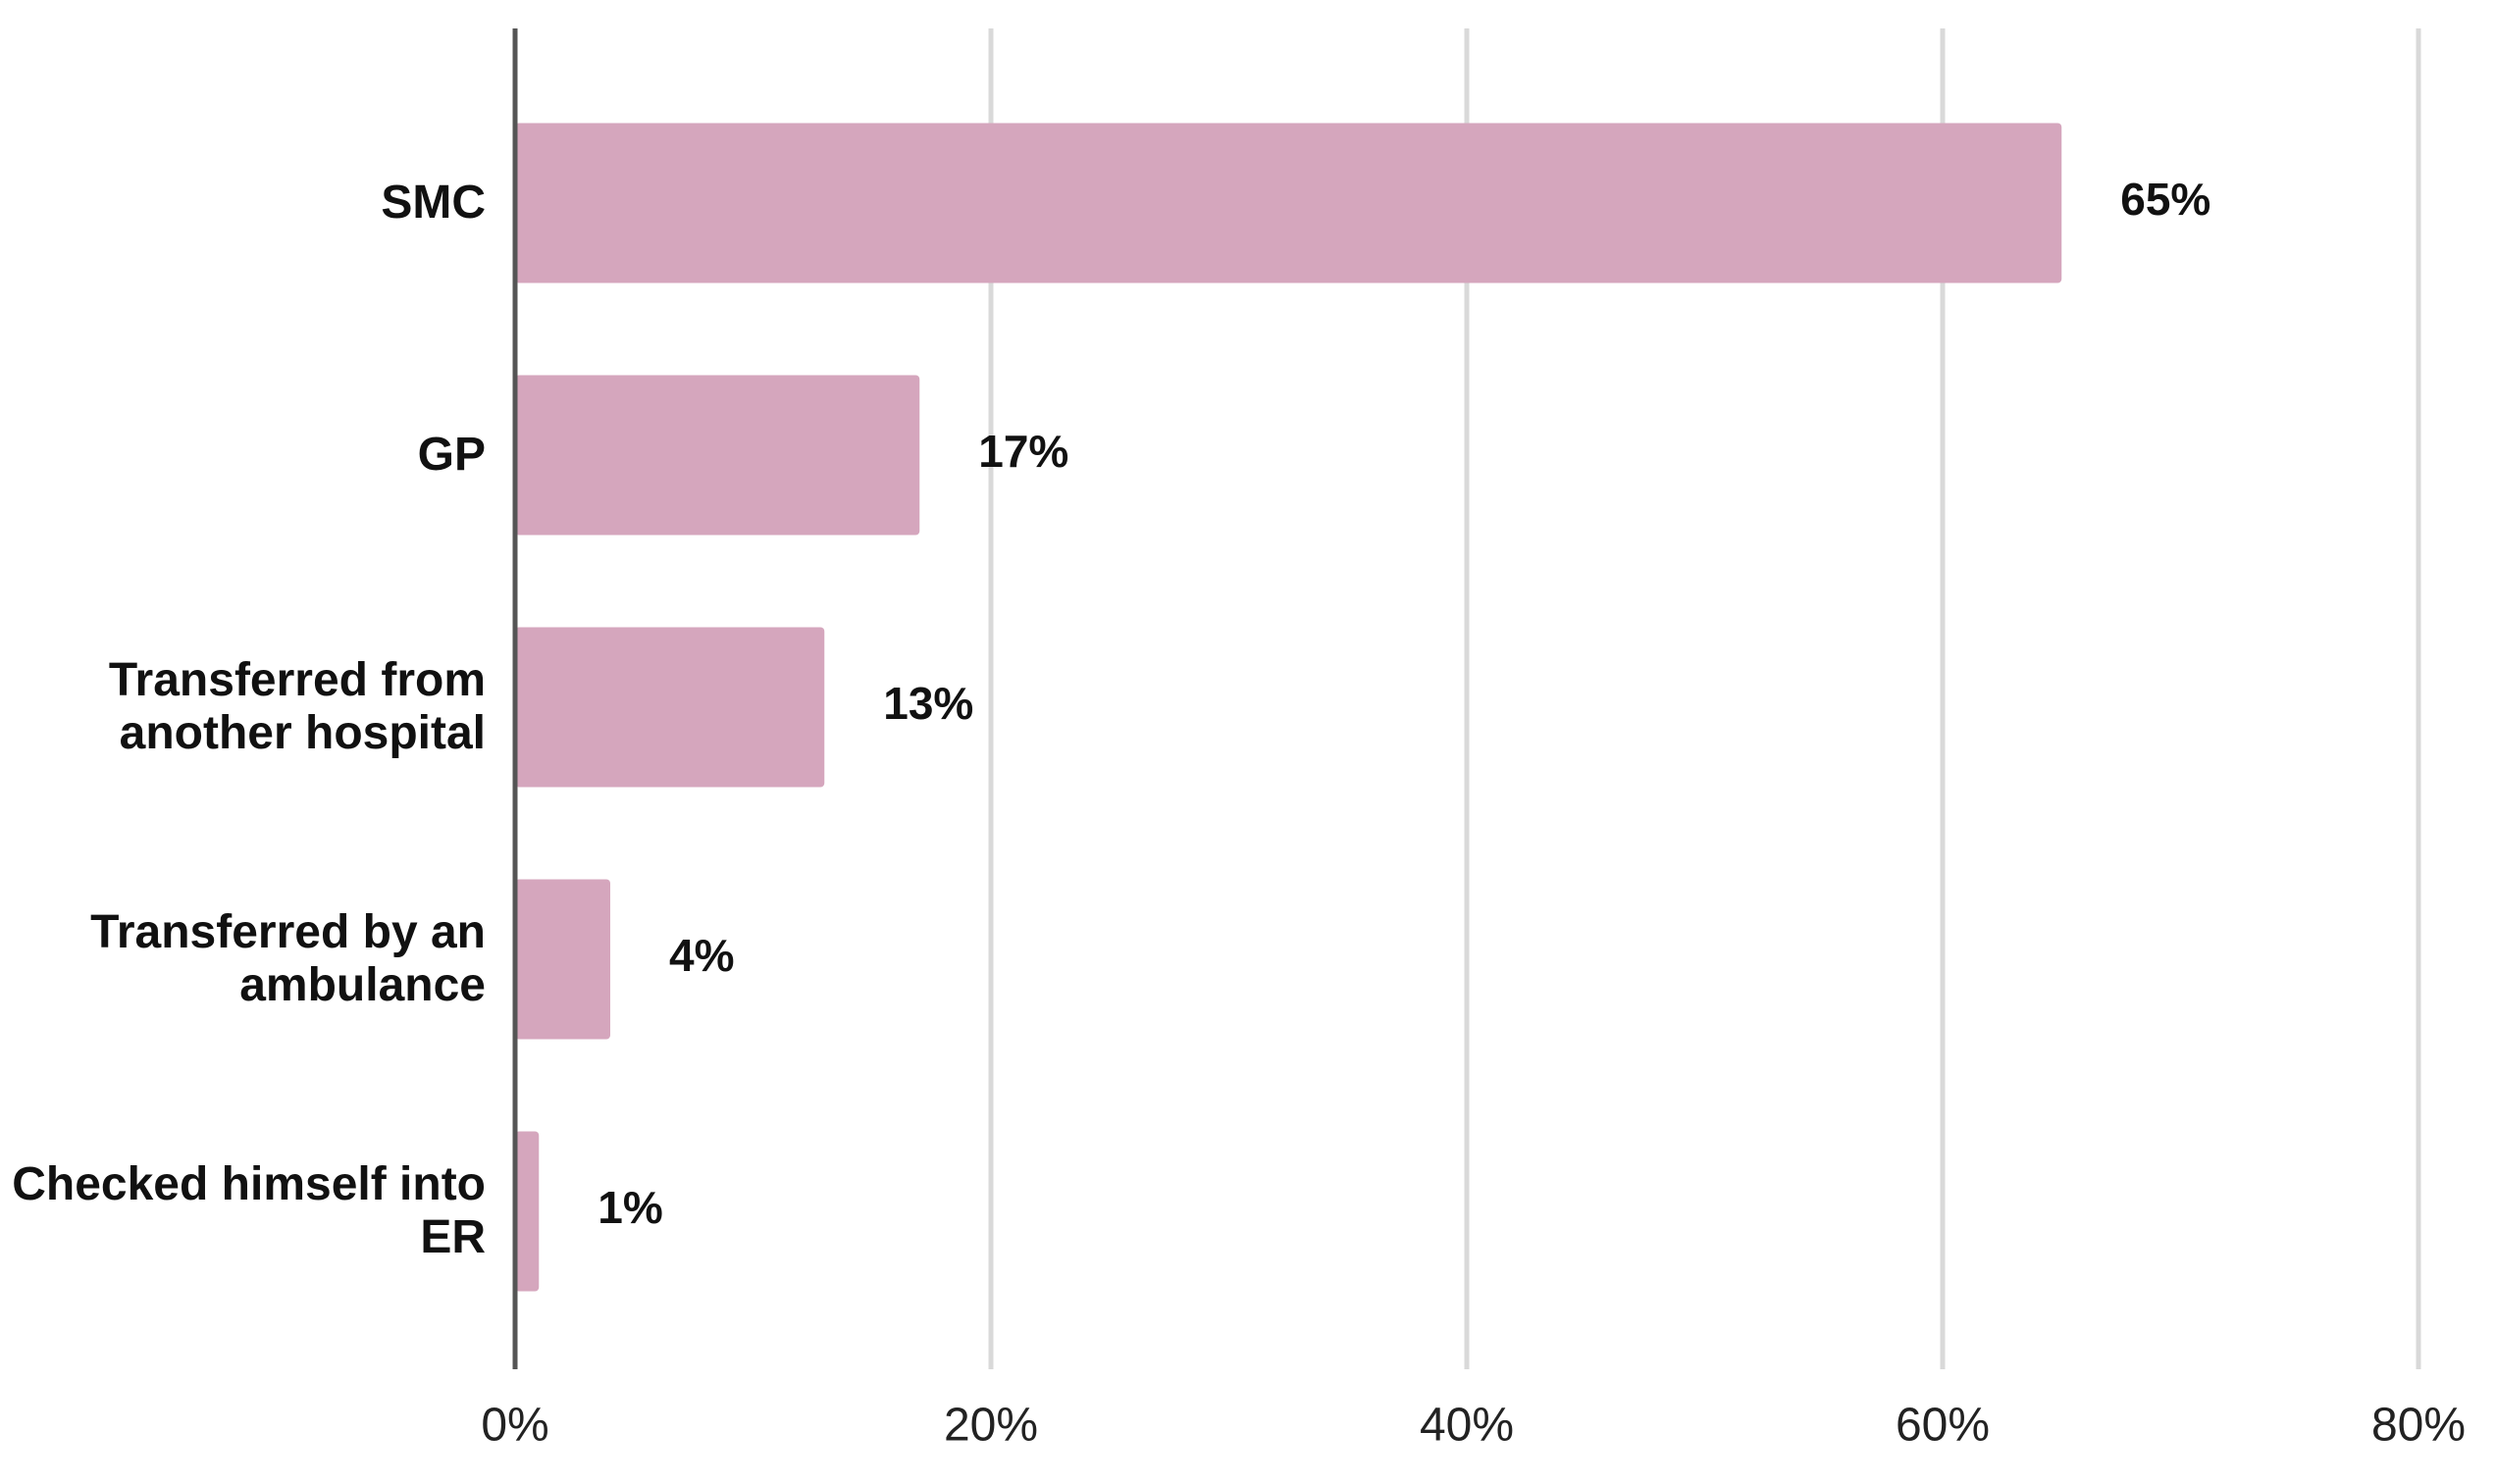  I want to click on value-label: 1%, so click(630, 1207).